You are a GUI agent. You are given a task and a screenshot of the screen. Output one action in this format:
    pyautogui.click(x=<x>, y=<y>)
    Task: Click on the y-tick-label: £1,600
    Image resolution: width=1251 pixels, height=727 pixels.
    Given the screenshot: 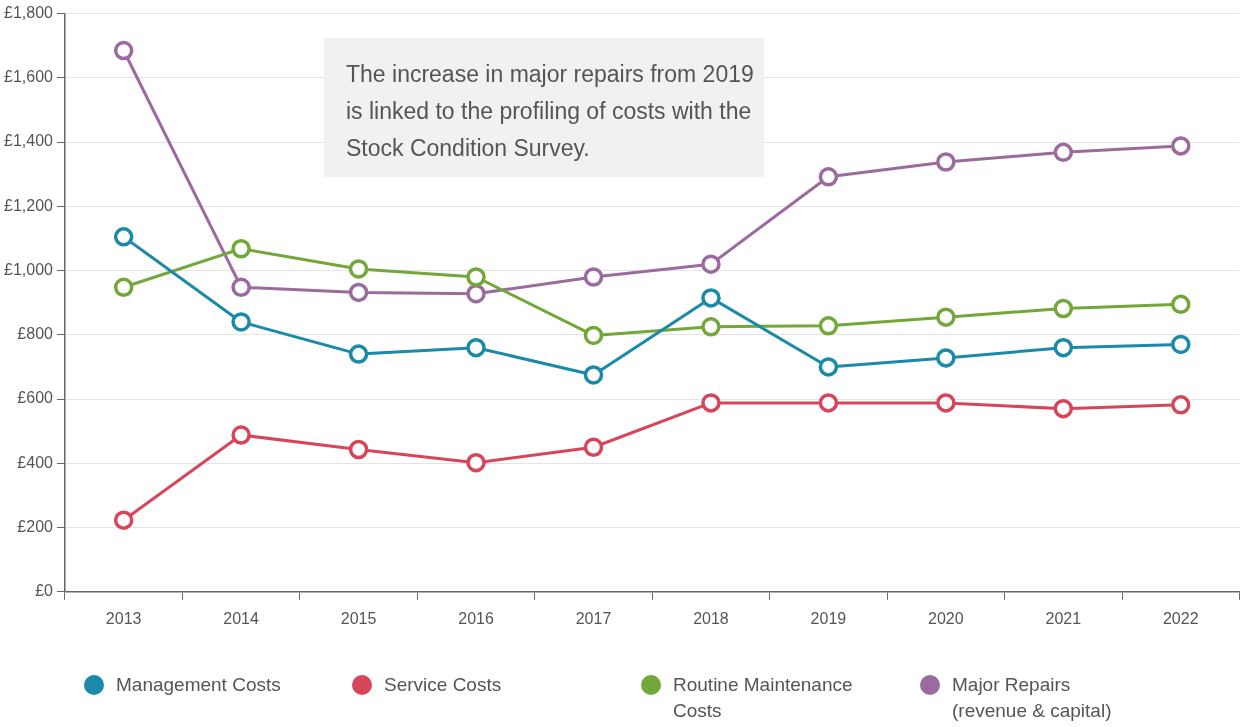 What is the action you would take?
    pyautogui.click(x=29, y=77)
    